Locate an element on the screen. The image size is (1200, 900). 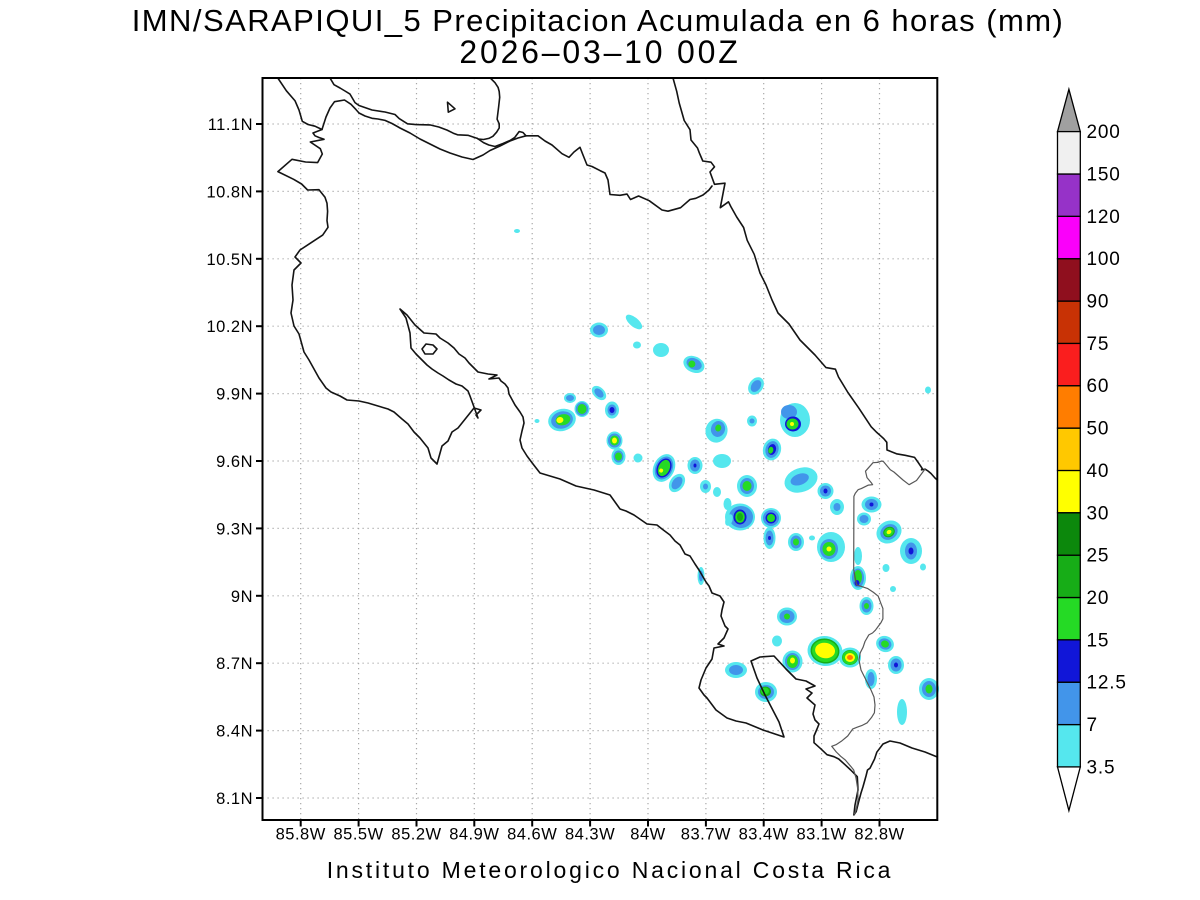
svg-text: 90 is located at coordinates (1098, 302).